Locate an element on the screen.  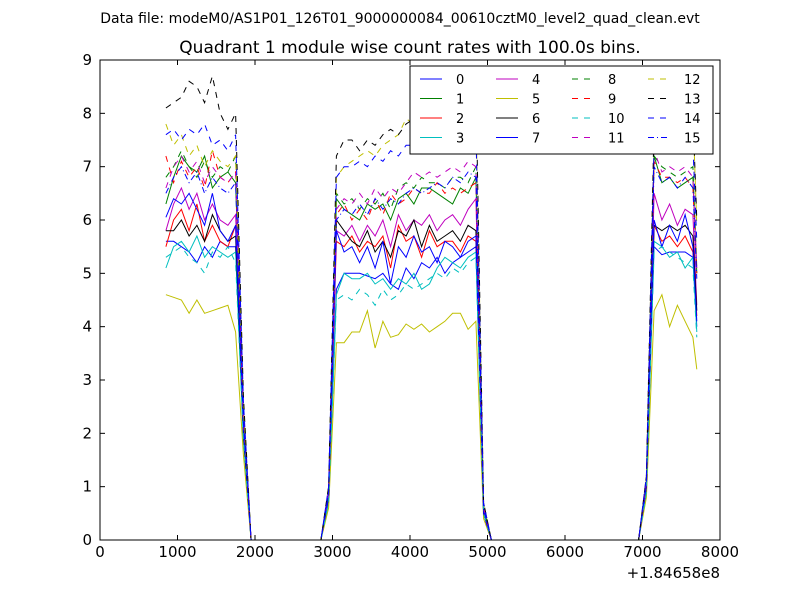
legend-frame is located at coordinates (561, 110).